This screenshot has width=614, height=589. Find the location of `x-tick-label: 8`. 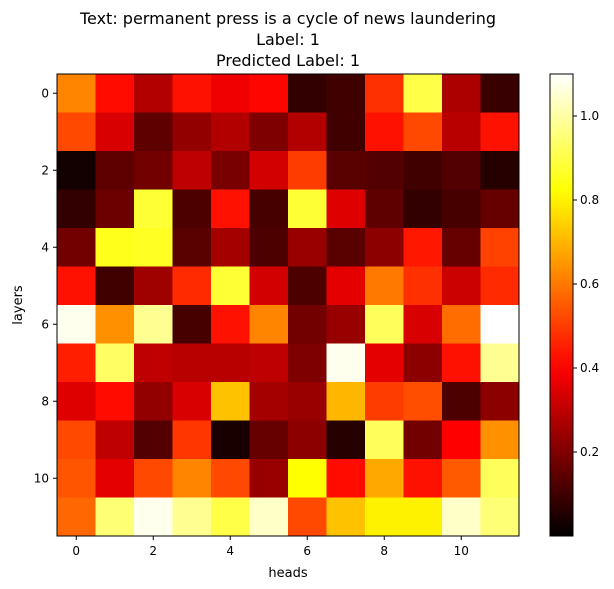

x-tick-label: 8 is located at coordinates (384, 551).